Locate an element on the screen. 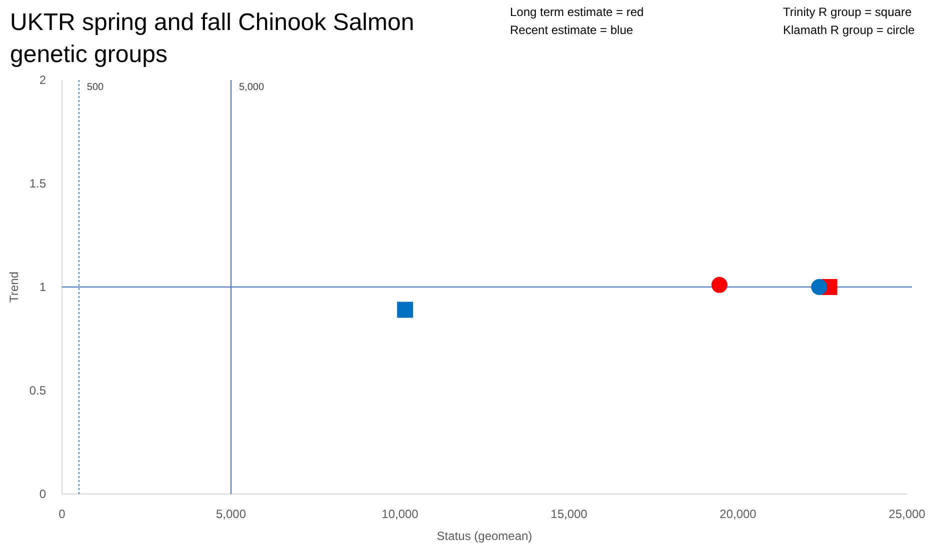 This screenshot has width=947, height=556. text: Long term estimate = red is located at coordinates (577, 12).